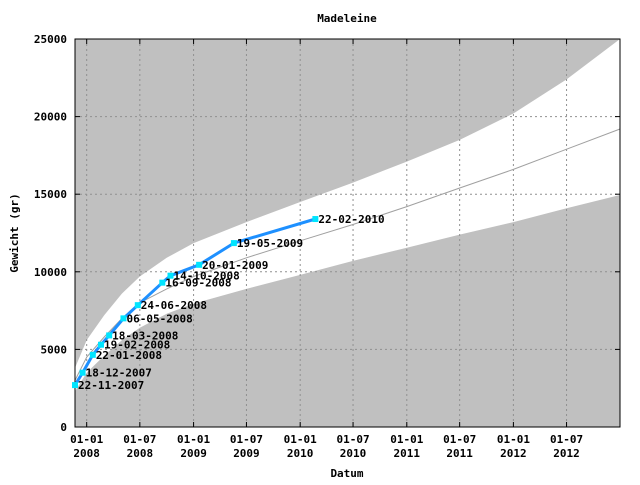 This screenshot has width=640, height=485. Describe the element at coordinates (14, 232) in the screenshot. I see `y-axis-label: Gewicht (gr)` at that location.